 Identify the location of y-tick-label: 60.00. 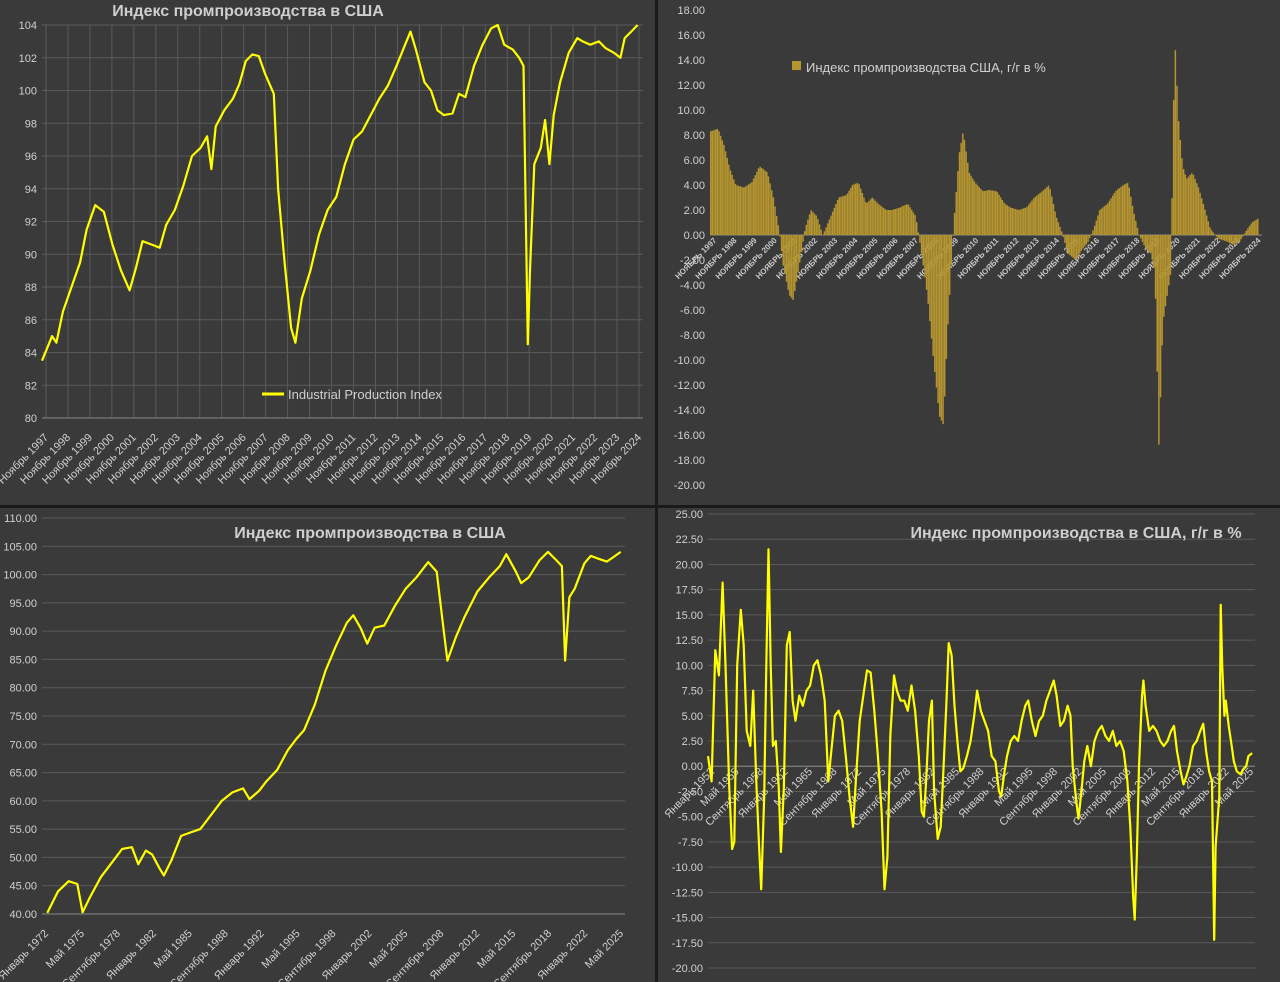
(23, 802).